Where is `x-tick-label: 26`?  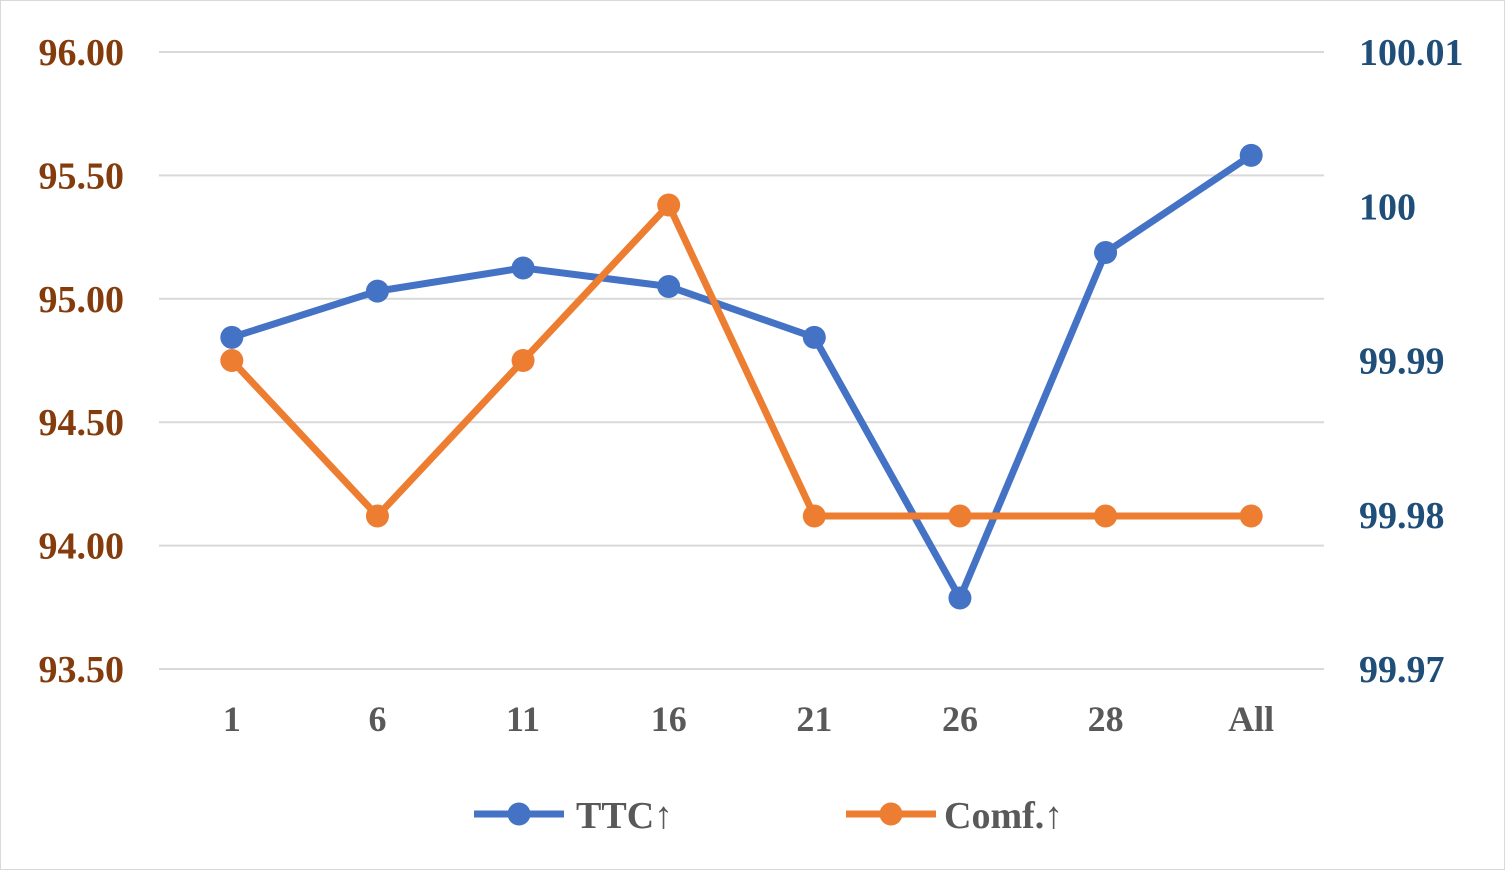
x-tick-label: 26 is located at coordinates (960, 719).